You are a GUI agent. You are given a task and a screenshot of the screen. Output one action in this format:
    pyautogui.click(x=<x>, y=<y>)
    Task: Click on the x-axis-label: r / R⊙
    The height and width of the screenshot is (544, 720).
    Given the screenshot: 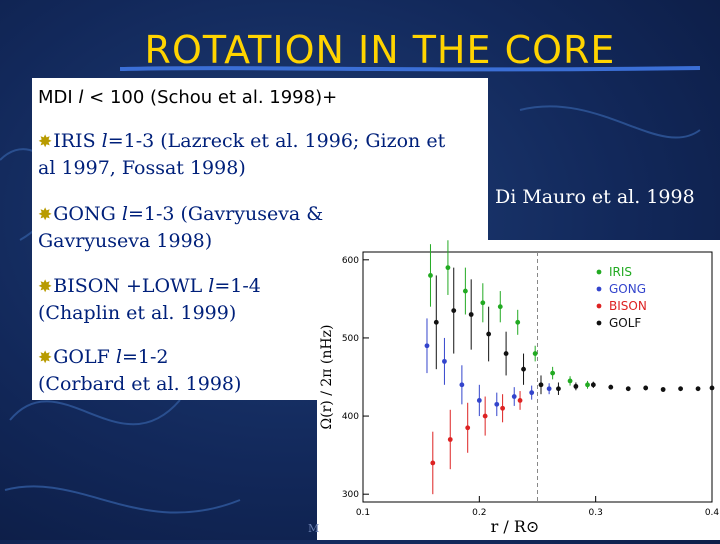 What is the action you would take?
    pyautogui.click(x=515, y=526)
    